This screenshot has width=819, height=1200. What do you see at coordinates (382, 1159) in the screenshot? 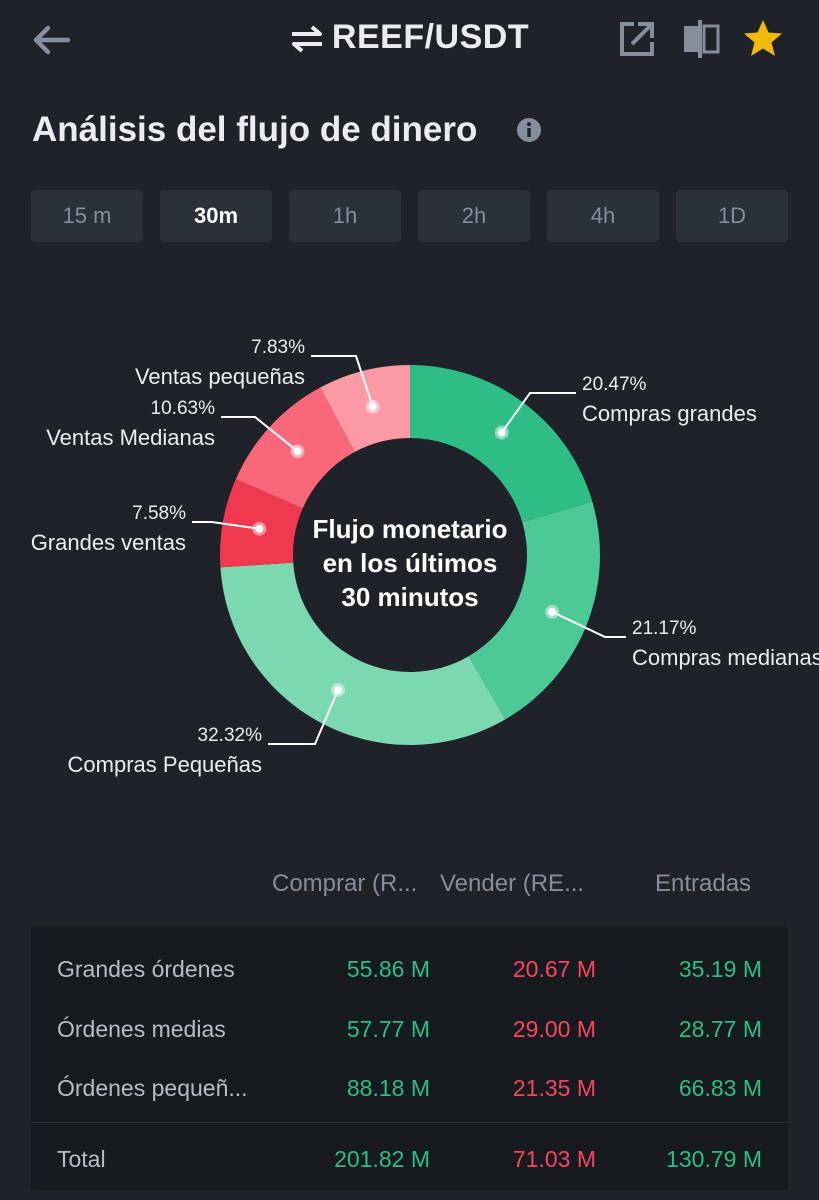
I see `total-buy: 201.82 M` at bounding box center [382, 1159].